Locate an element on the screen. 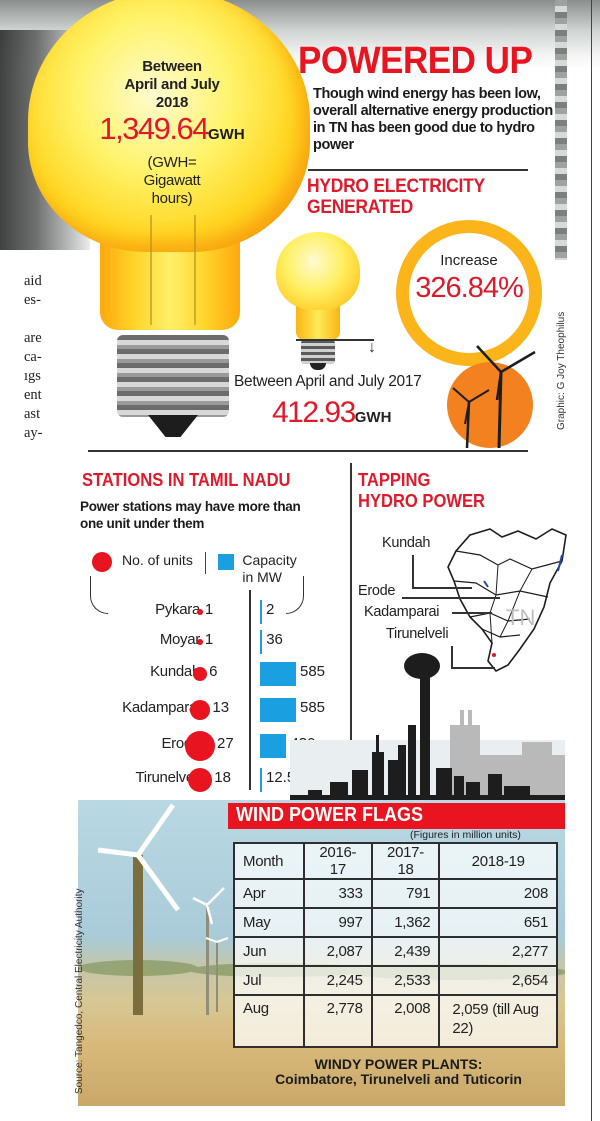  units-value: 1 is located at coordinates (209, 639).